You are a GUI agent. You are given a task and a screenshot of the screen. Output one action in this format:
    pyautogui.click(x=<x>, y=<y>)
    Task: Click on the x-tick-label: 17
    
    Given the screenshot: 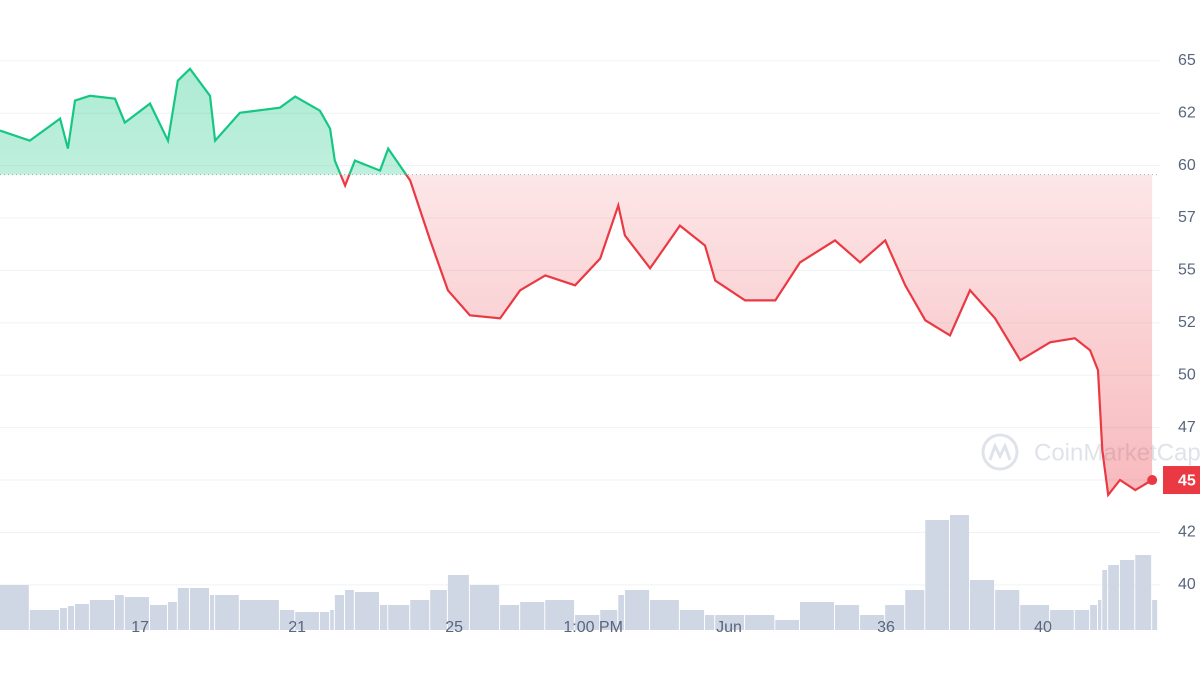 What is the action you would take?
    pyautogui.click(x=140, y=627)
    